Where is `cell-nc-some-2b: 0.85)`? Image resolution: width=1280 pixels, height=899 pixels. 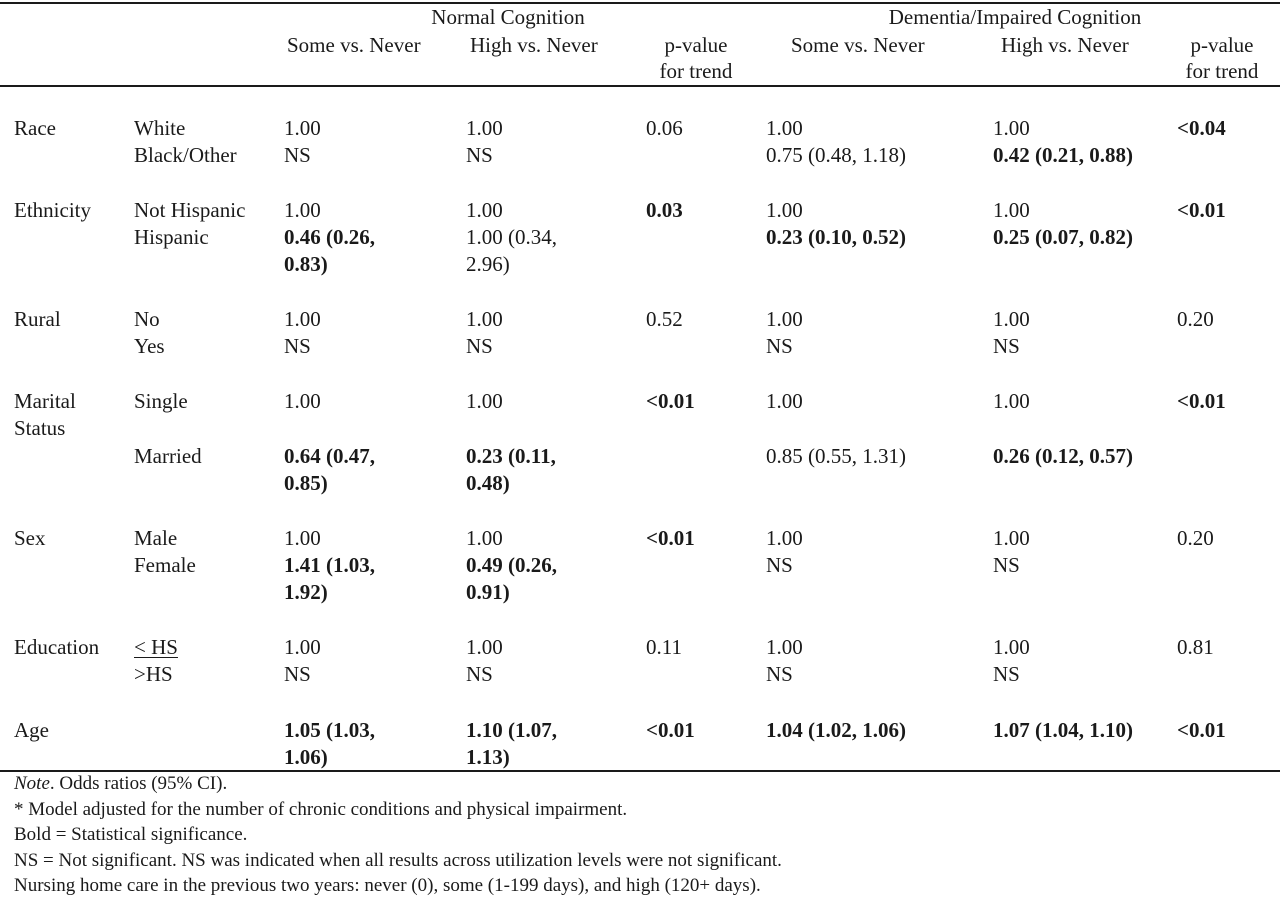 cell-nc-some-2b: 0.85) is located at coordinates (306, 483).